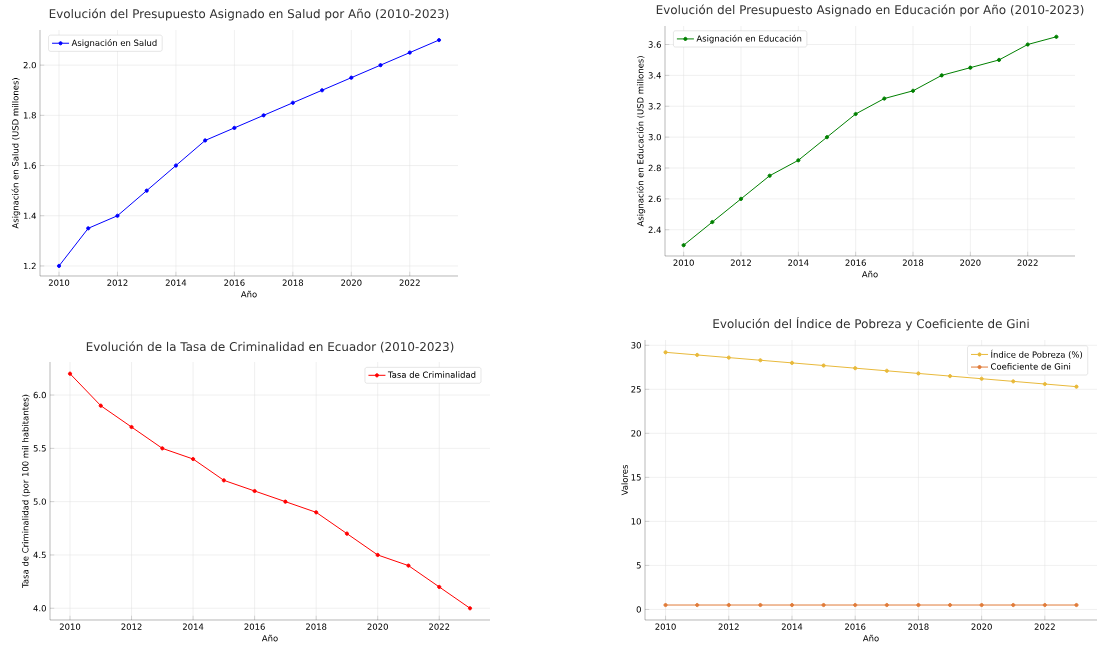  What do you see at coordinates (638, 609) in the screenshot?
I see `y-tick-label: 0` at bounding box center [638, 609].